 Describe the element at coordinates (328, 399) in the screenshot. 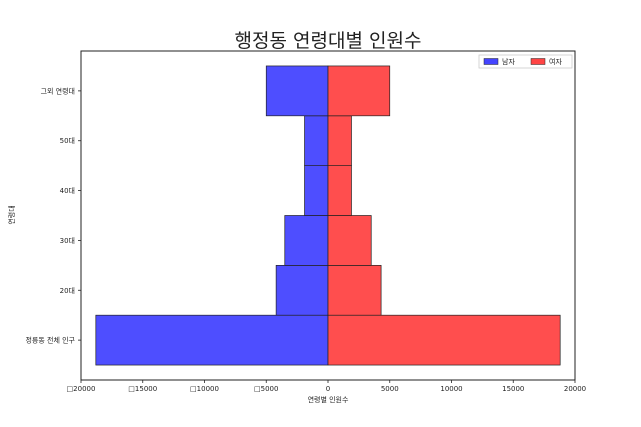

I see `x-axis-label: 연령별 인원수` at that location.